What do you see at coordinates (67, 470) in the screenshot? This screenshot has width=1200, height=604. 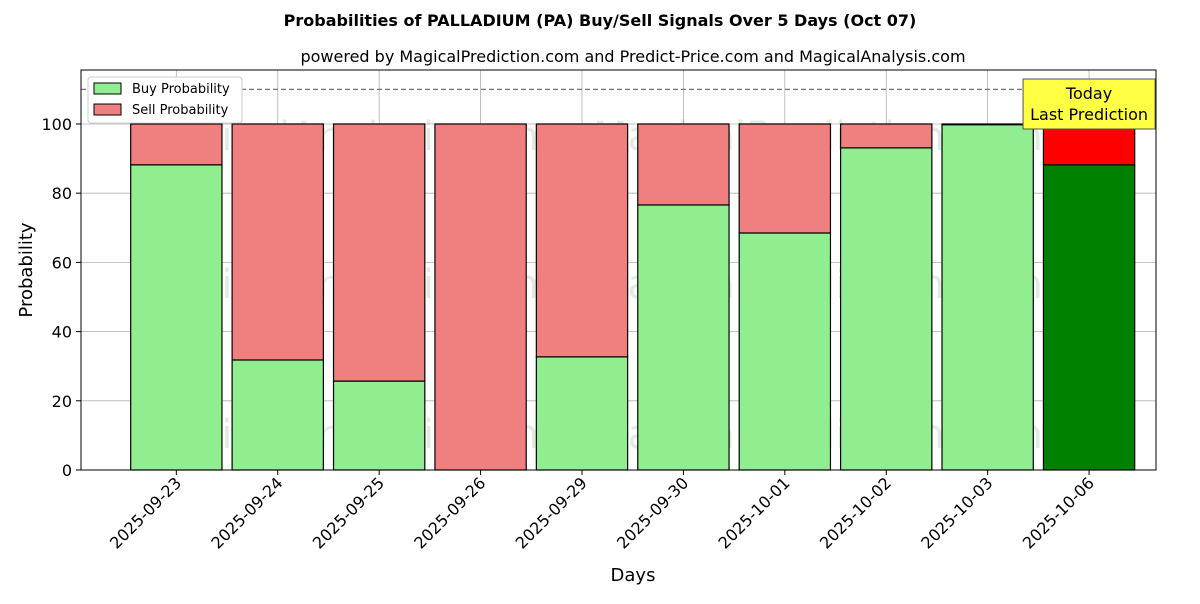 I see `y-tick-label: 0` at bounding box center [67, 470].